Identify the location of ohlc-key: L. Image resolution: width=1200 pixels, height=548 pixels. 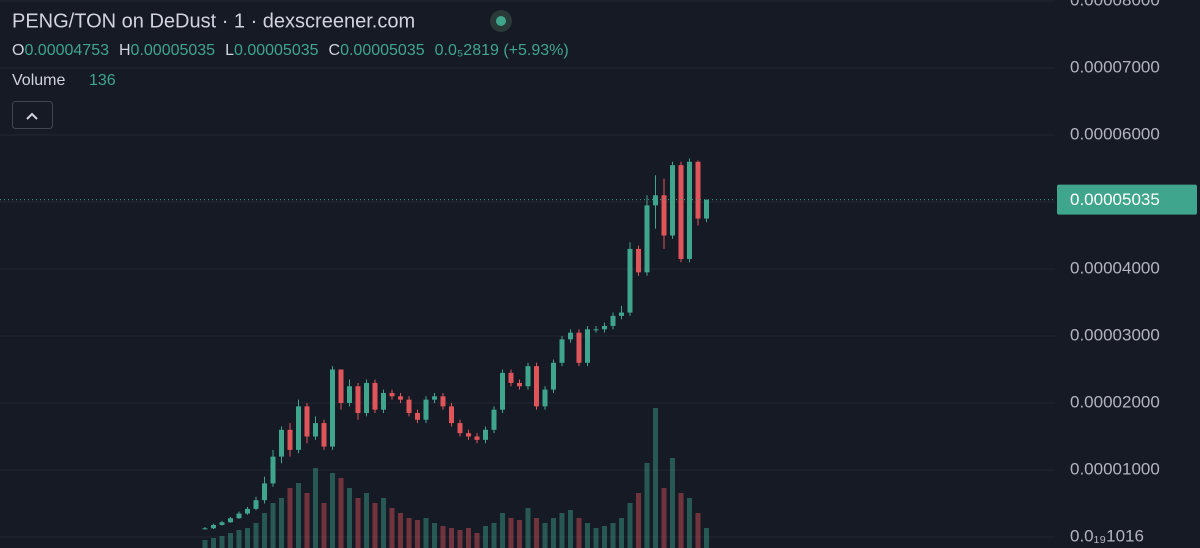
(229, 50).